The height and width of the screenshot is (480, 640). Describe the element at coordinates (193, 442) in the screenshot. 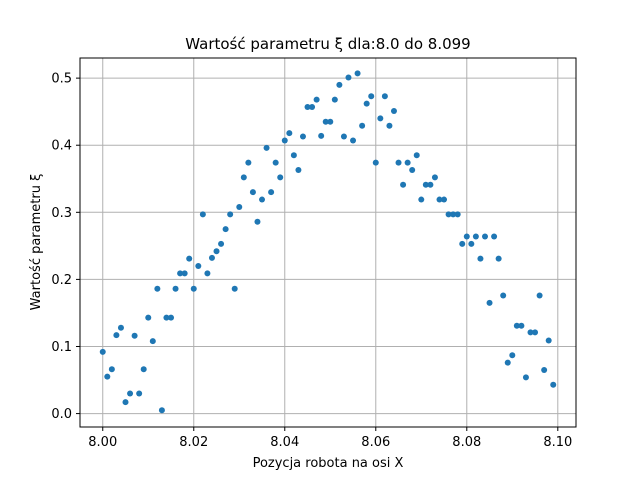

I see `x-tick-label: 8.02` at that location.